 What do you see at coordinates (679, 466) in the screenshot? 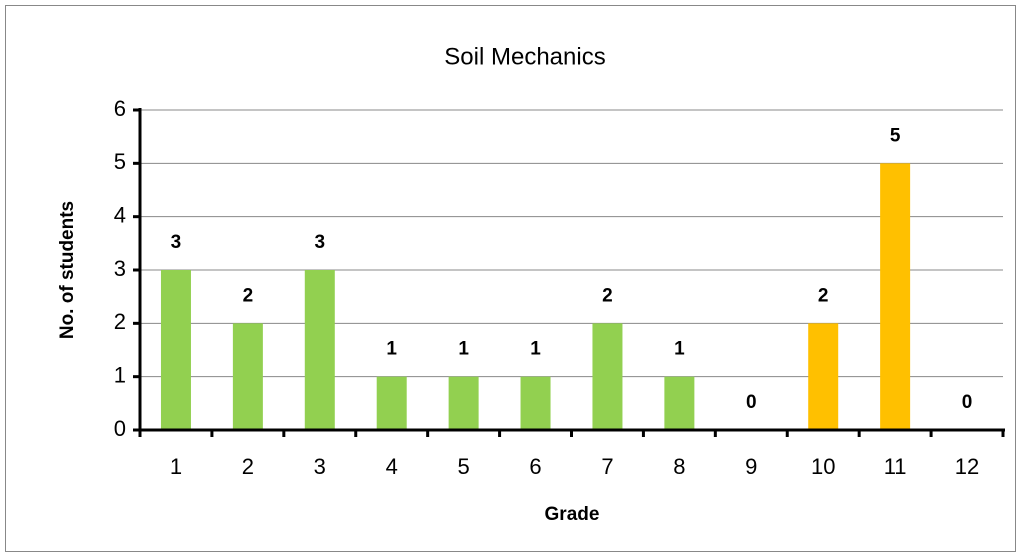
I see `x-tick-label: 8` at bounding box center [679, 466].